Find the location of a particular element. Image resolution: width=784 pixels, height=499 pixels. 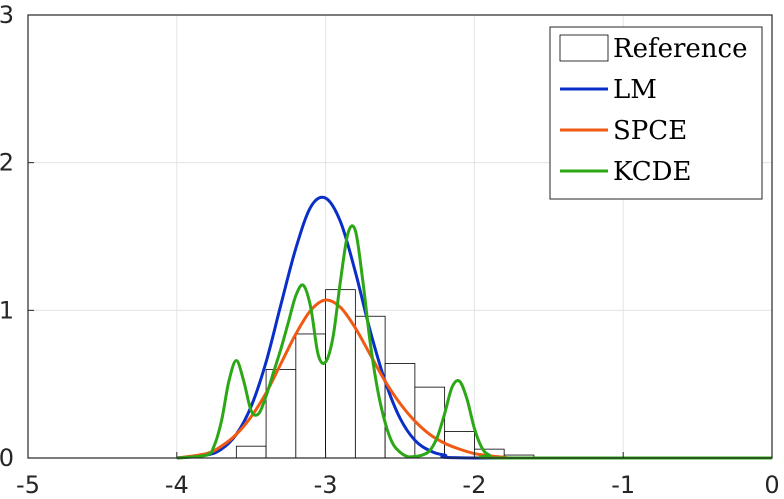

x-tick-label: -2 is located at coordinates (474, 485).